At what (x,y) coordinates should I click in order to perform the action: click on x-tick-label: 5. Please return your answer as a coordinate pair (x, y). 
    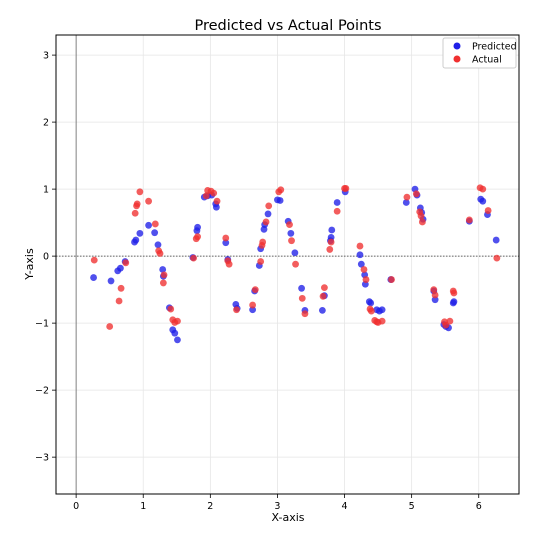
    Looking at the image, I should click on (412, 506).